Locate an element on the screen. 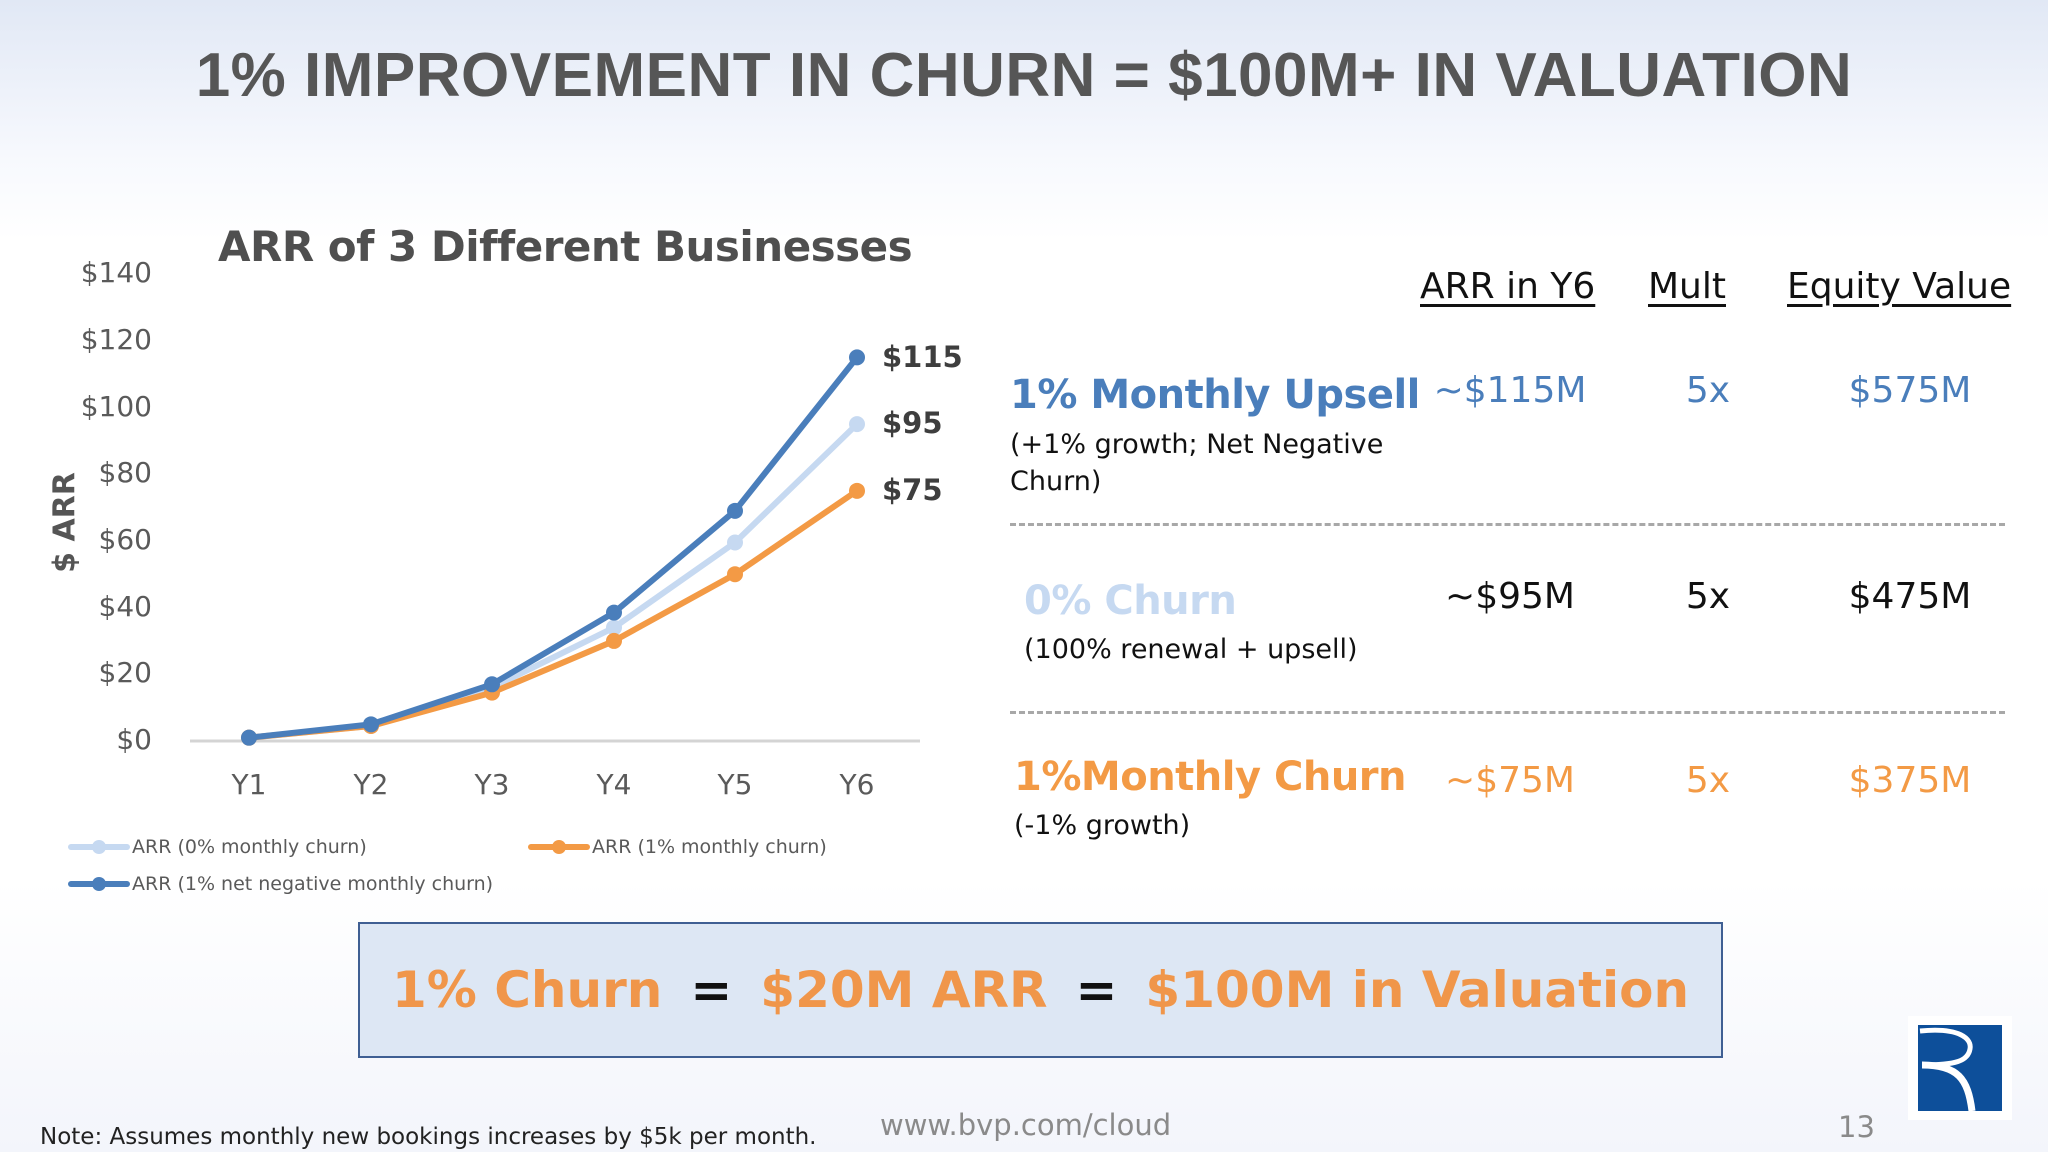 Image resolution: width=2048 pixels, height=1152 pixels. summary-callout-box: 1% Churn = $20M ARR = $100M in Valuation is located at coordinates (1040, 990).